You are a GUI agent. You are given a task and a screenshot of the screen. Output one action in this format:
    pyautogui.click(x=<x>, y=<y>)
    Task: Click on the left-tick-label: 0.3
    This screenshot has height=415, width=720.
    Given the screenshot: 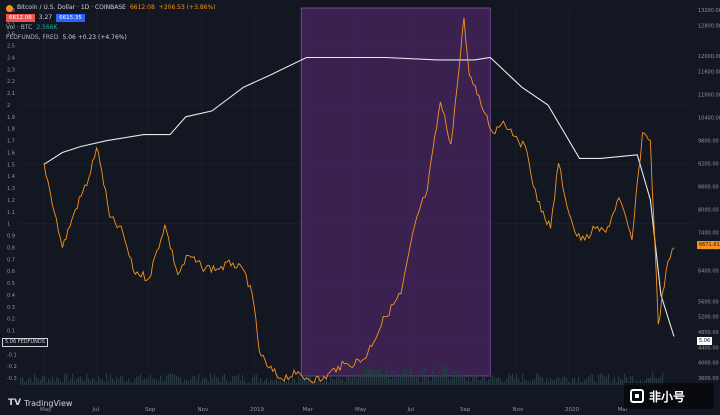 What is the action you would take?
    pyautogui.click(x=11, y=308)
    